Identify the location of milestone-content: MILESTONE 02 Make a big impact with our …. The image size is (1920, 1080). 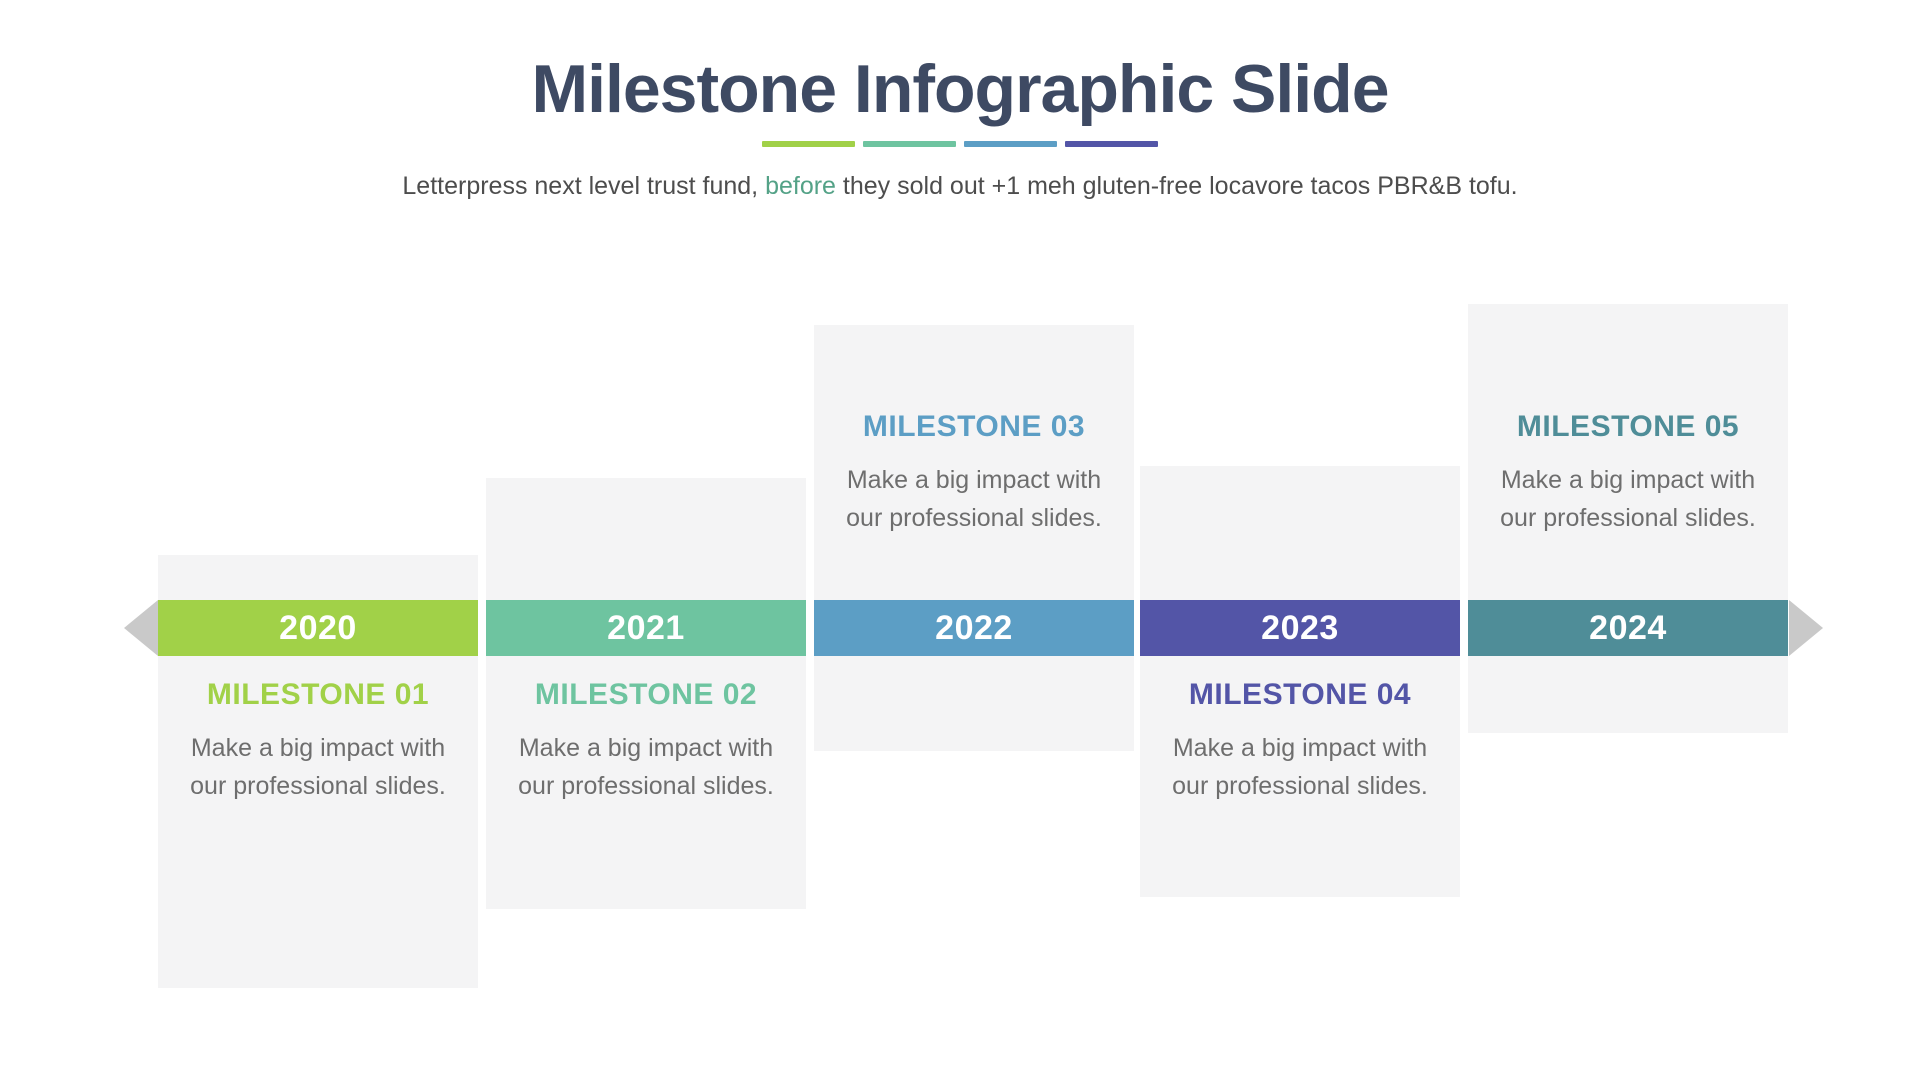
(646, 741).